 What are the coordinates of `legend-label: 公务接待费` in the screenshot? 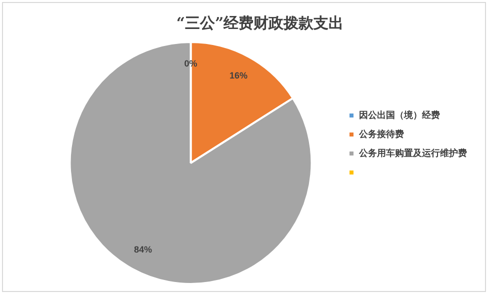 It's located at (381, 134).